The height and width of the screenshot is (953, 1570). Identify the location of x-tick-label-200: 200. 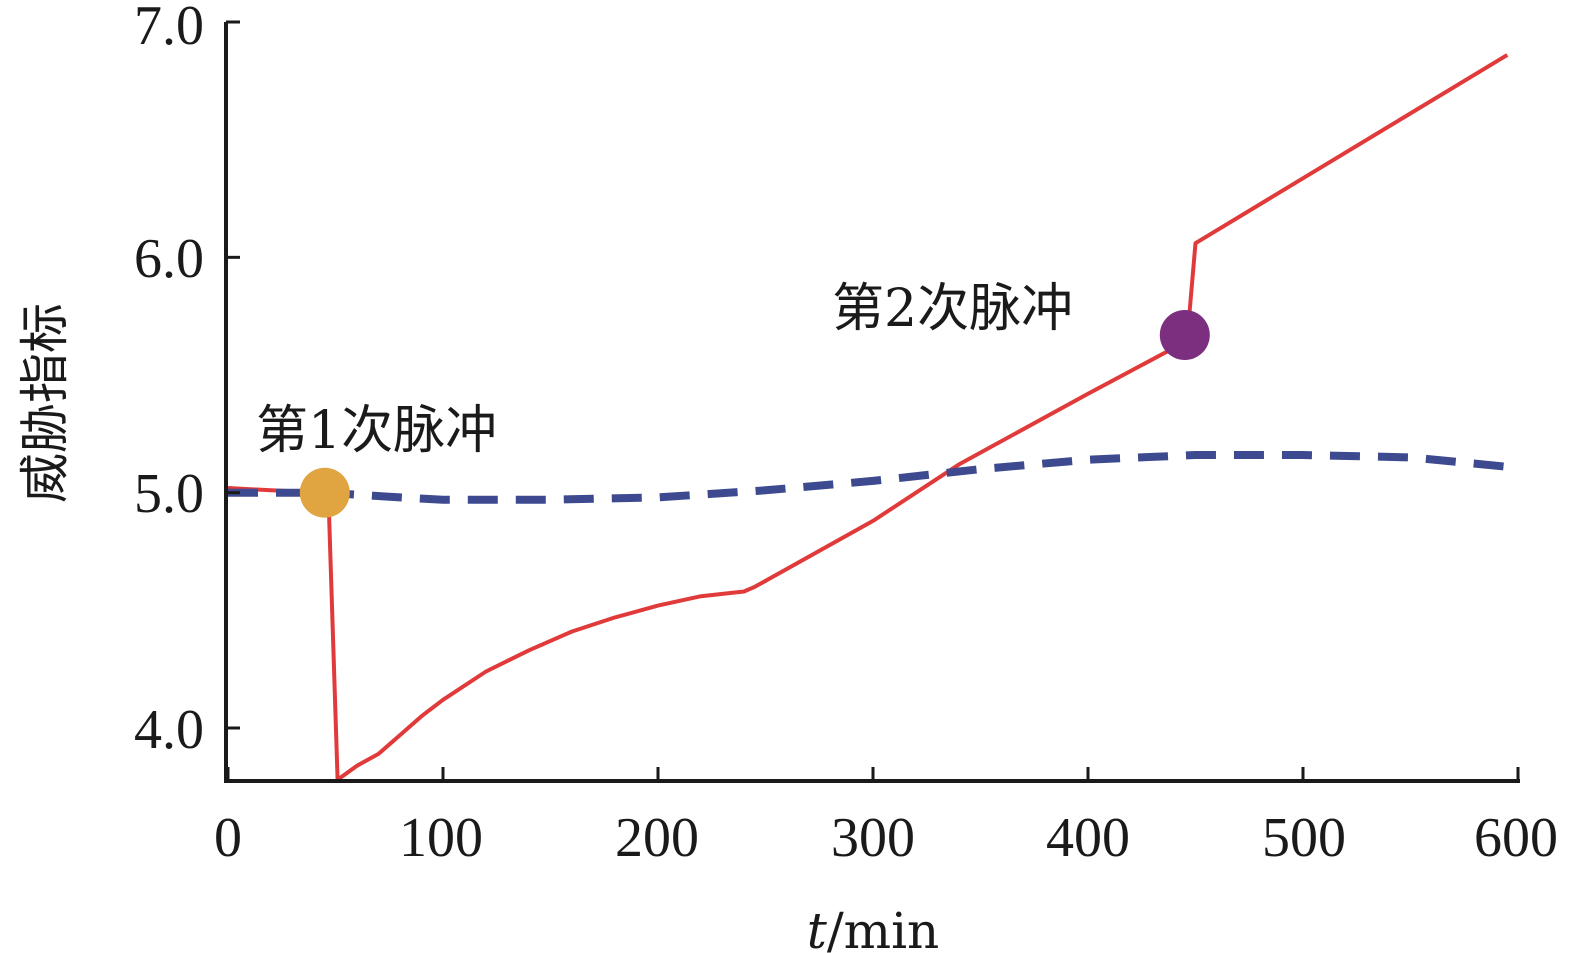
(657, 838).